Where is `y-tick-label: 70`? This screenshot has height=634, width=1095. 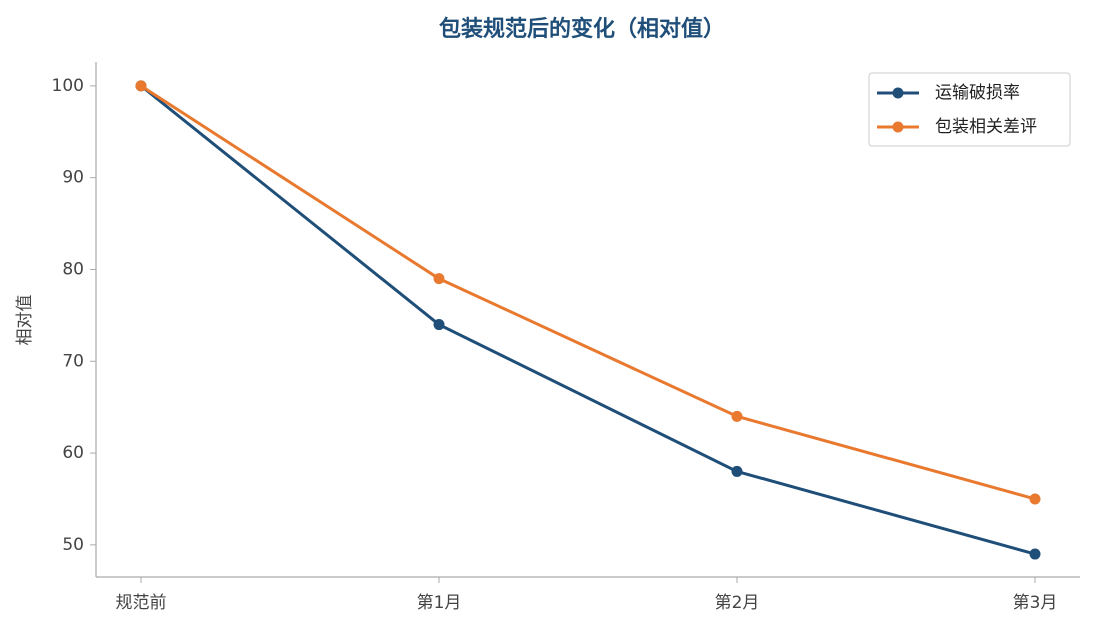
y-tick-label: 70 is located at coordinates (73, 361).